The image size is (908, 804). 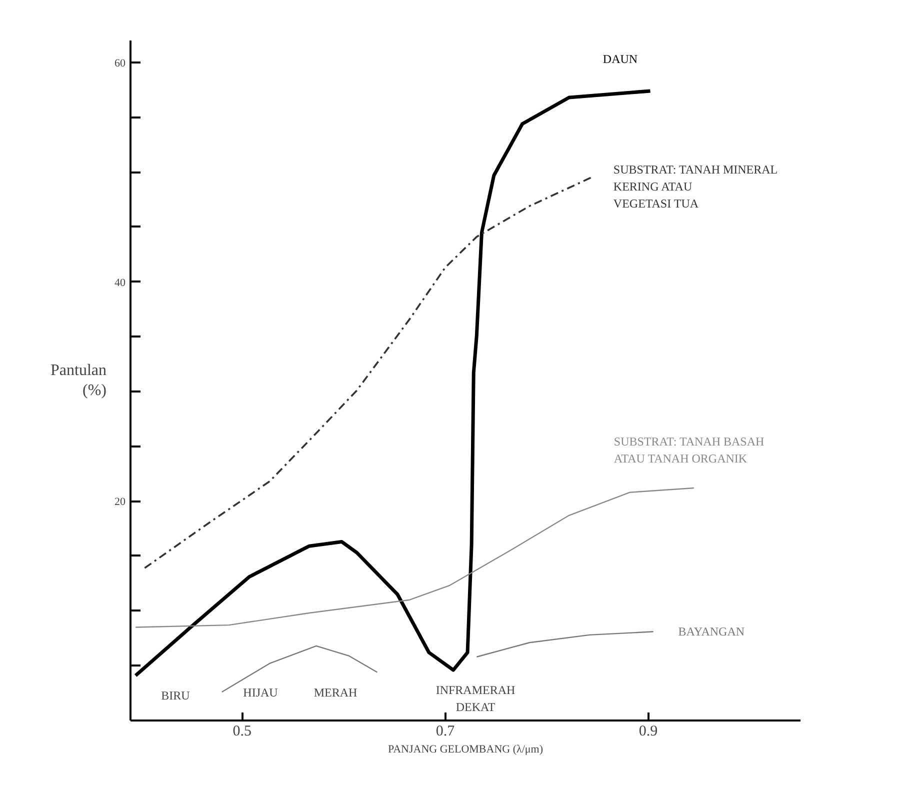 What do you see at coordinates (242, 732) in the screenshot?
I see `x-tick-label: 0.5` at bounding box center [242, 732].